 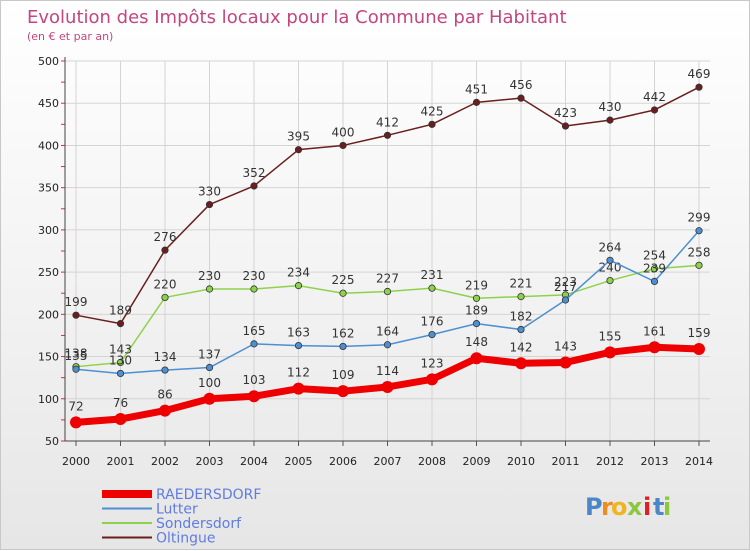 What do you see at coordinates (607, 507) in the screenshot?
I see `brand-logo-letter: r` at bounding box center [607, 507].